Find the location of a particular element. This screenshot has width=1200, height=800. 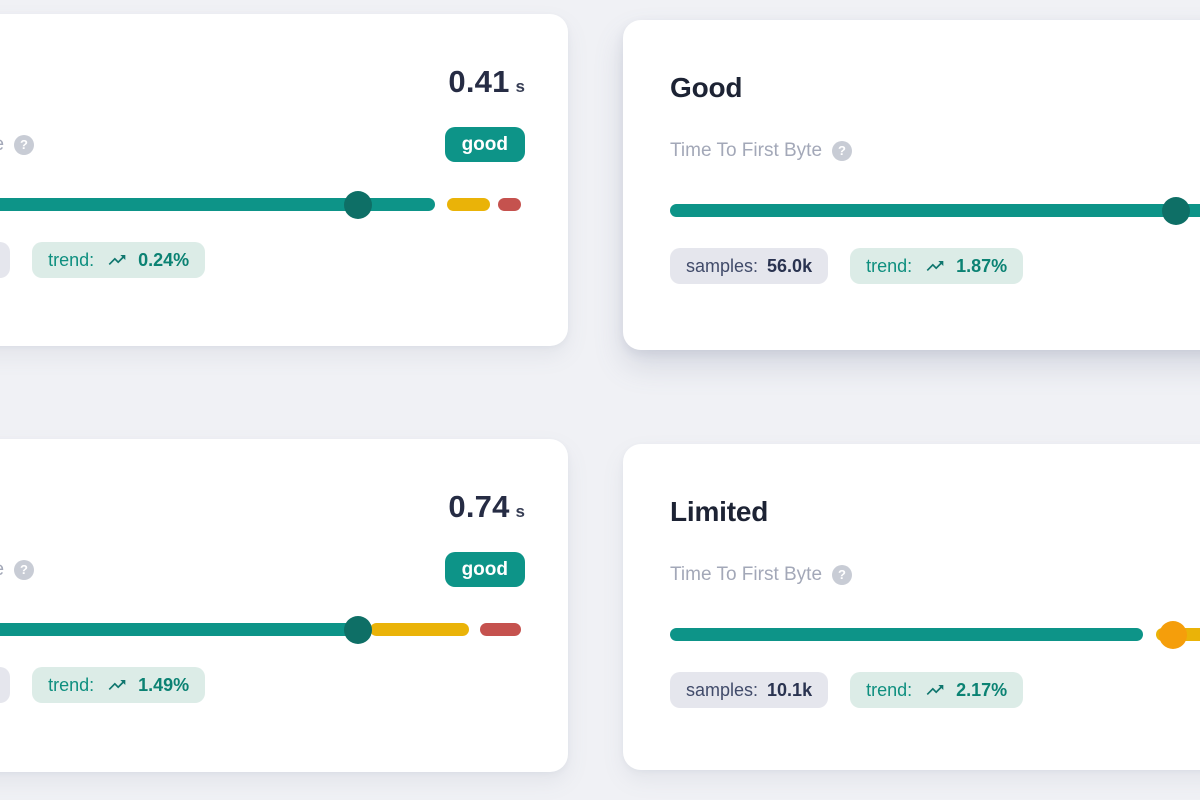

metric-value-wrap: 0.41 s is located at coordinates (486, 84).